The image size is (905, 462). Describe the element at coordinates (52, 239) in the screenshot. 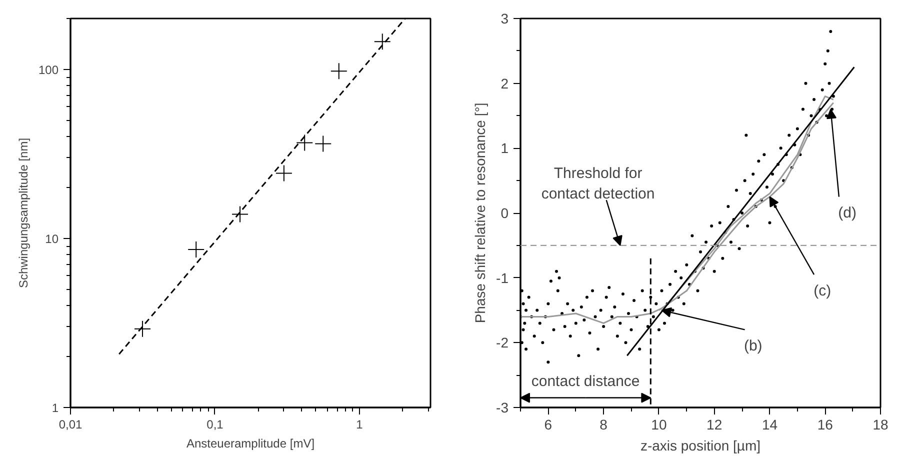

I see `y-tick-label: 10` at that location.